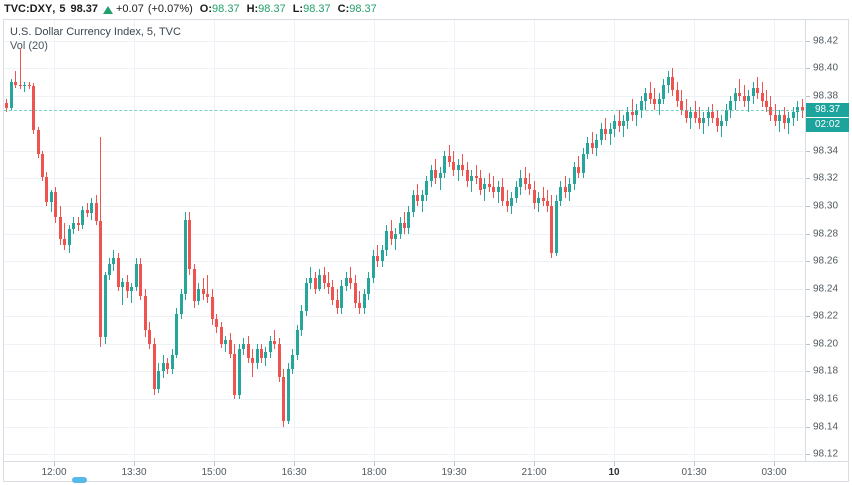 Image resolution: width=852 pixels, height=485 pixels. What do you see at coordinates (694, 472) in the screenshot?
I see `time-axis-label: 01:30` at bounding box center [694, 472].